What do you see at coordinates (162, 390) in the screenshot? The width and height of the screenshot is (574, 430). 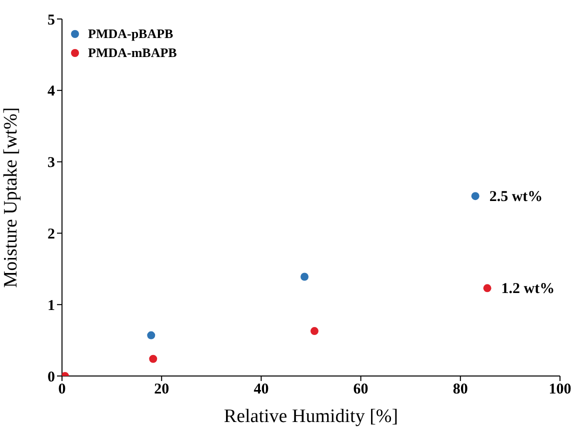 I see `x-tick-label: 20` at bounding box center [162, 390].